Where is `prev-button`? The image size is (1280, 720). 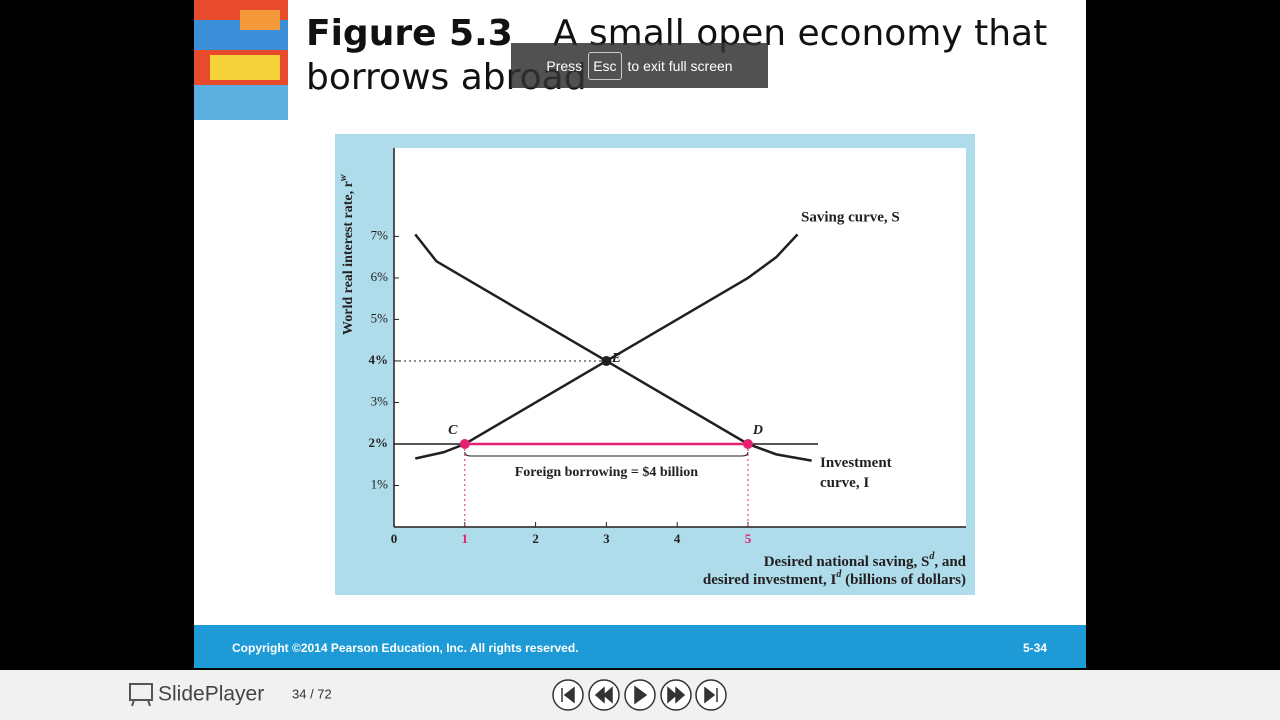 prev-button is located at coordinates (604, 695).